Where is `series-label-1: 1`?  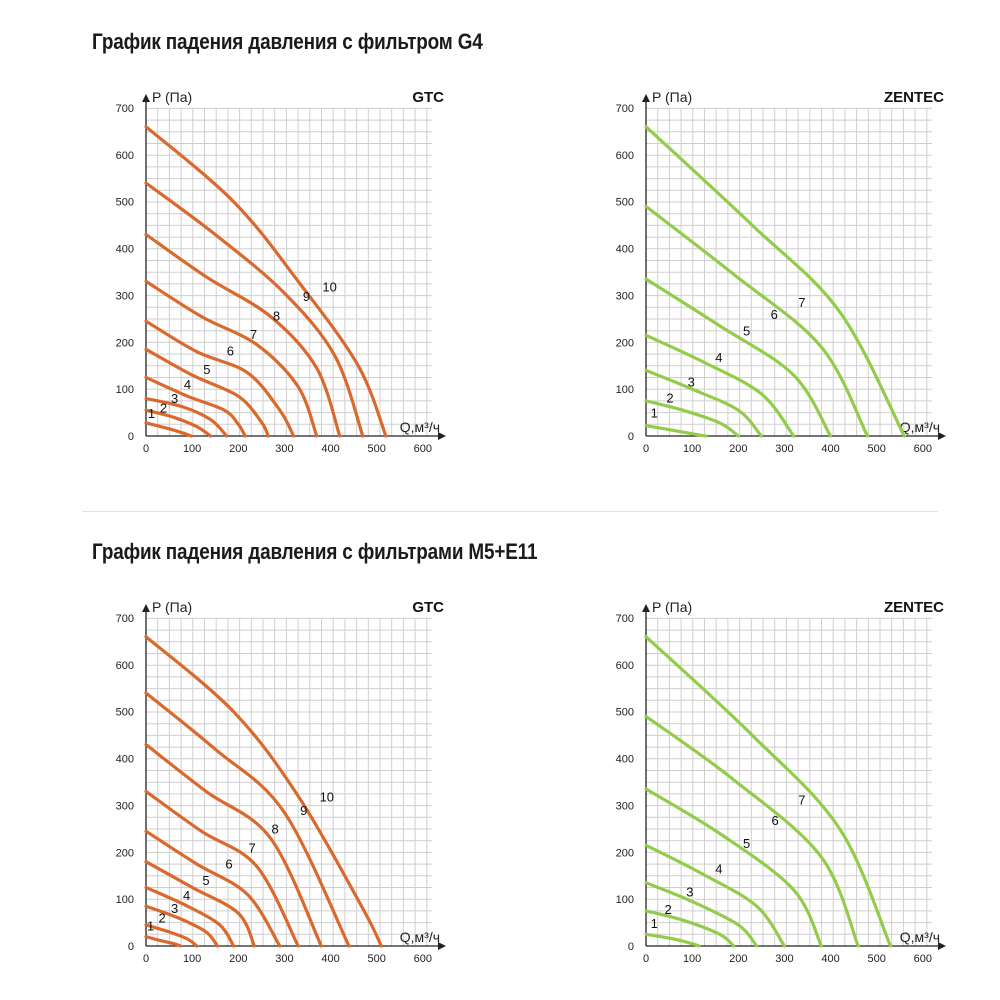 series-label-1: 1 is located at coordinates (654, 412).